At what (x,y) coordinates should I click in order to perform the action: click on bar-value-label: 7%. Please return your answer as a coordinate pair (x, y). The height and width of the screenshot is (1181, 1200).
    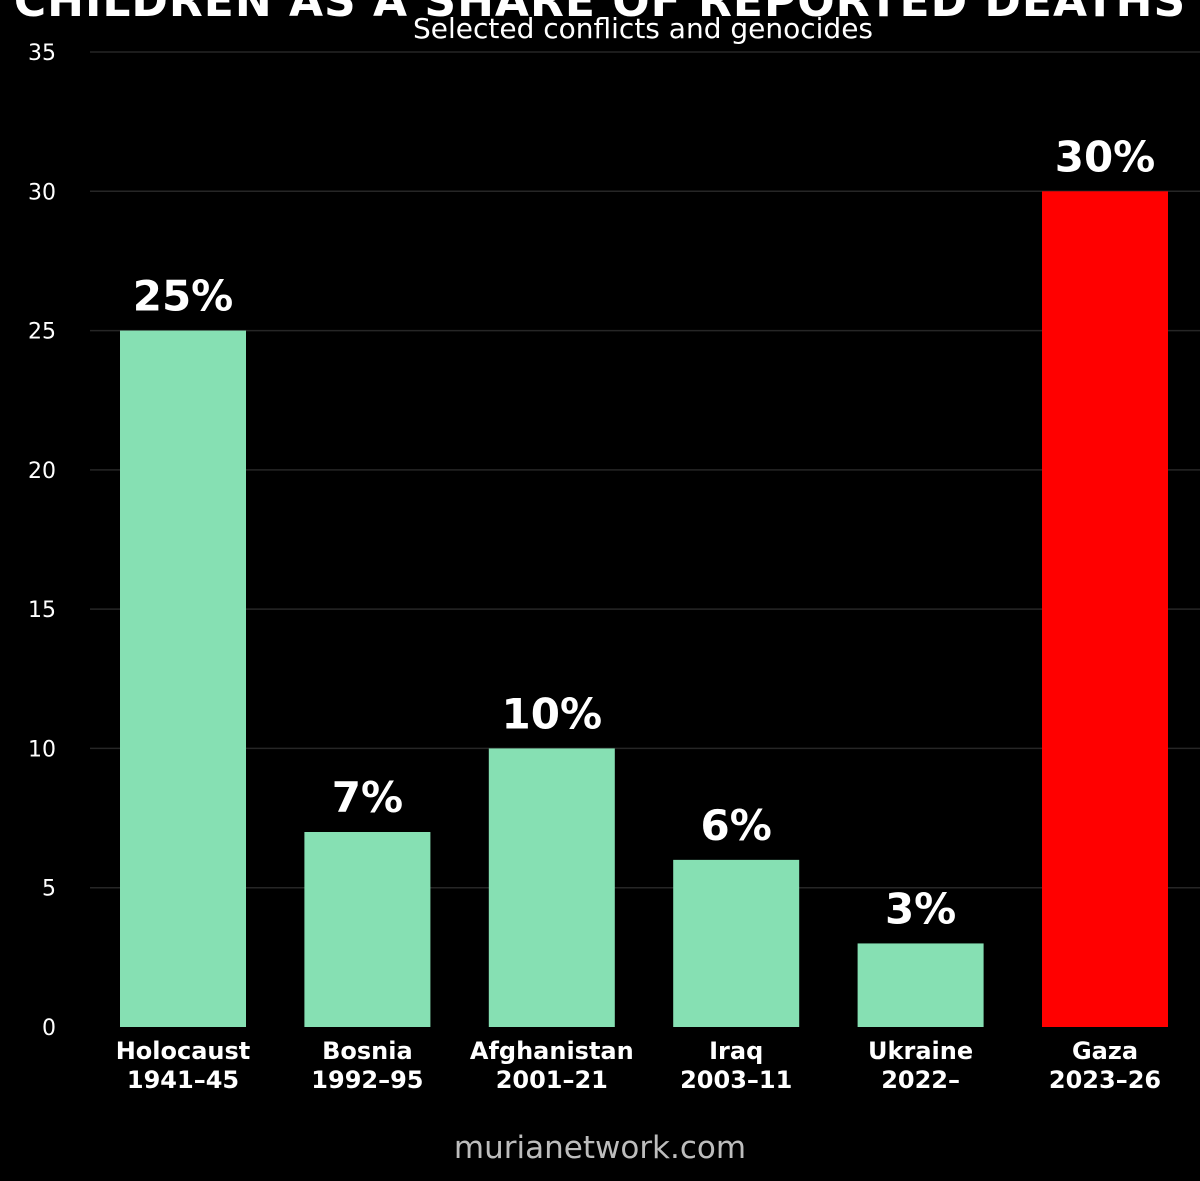
    Looking at the image, I should click on (367, 797).